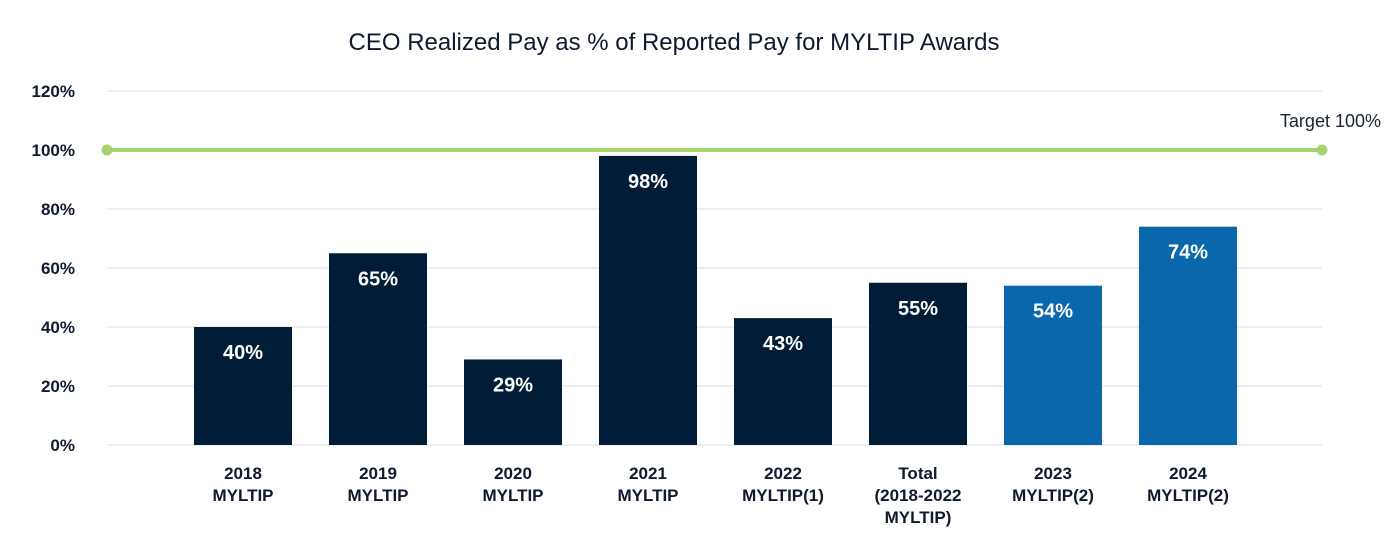  I want to click on y-tick-label: 100%, so click(53, 150).